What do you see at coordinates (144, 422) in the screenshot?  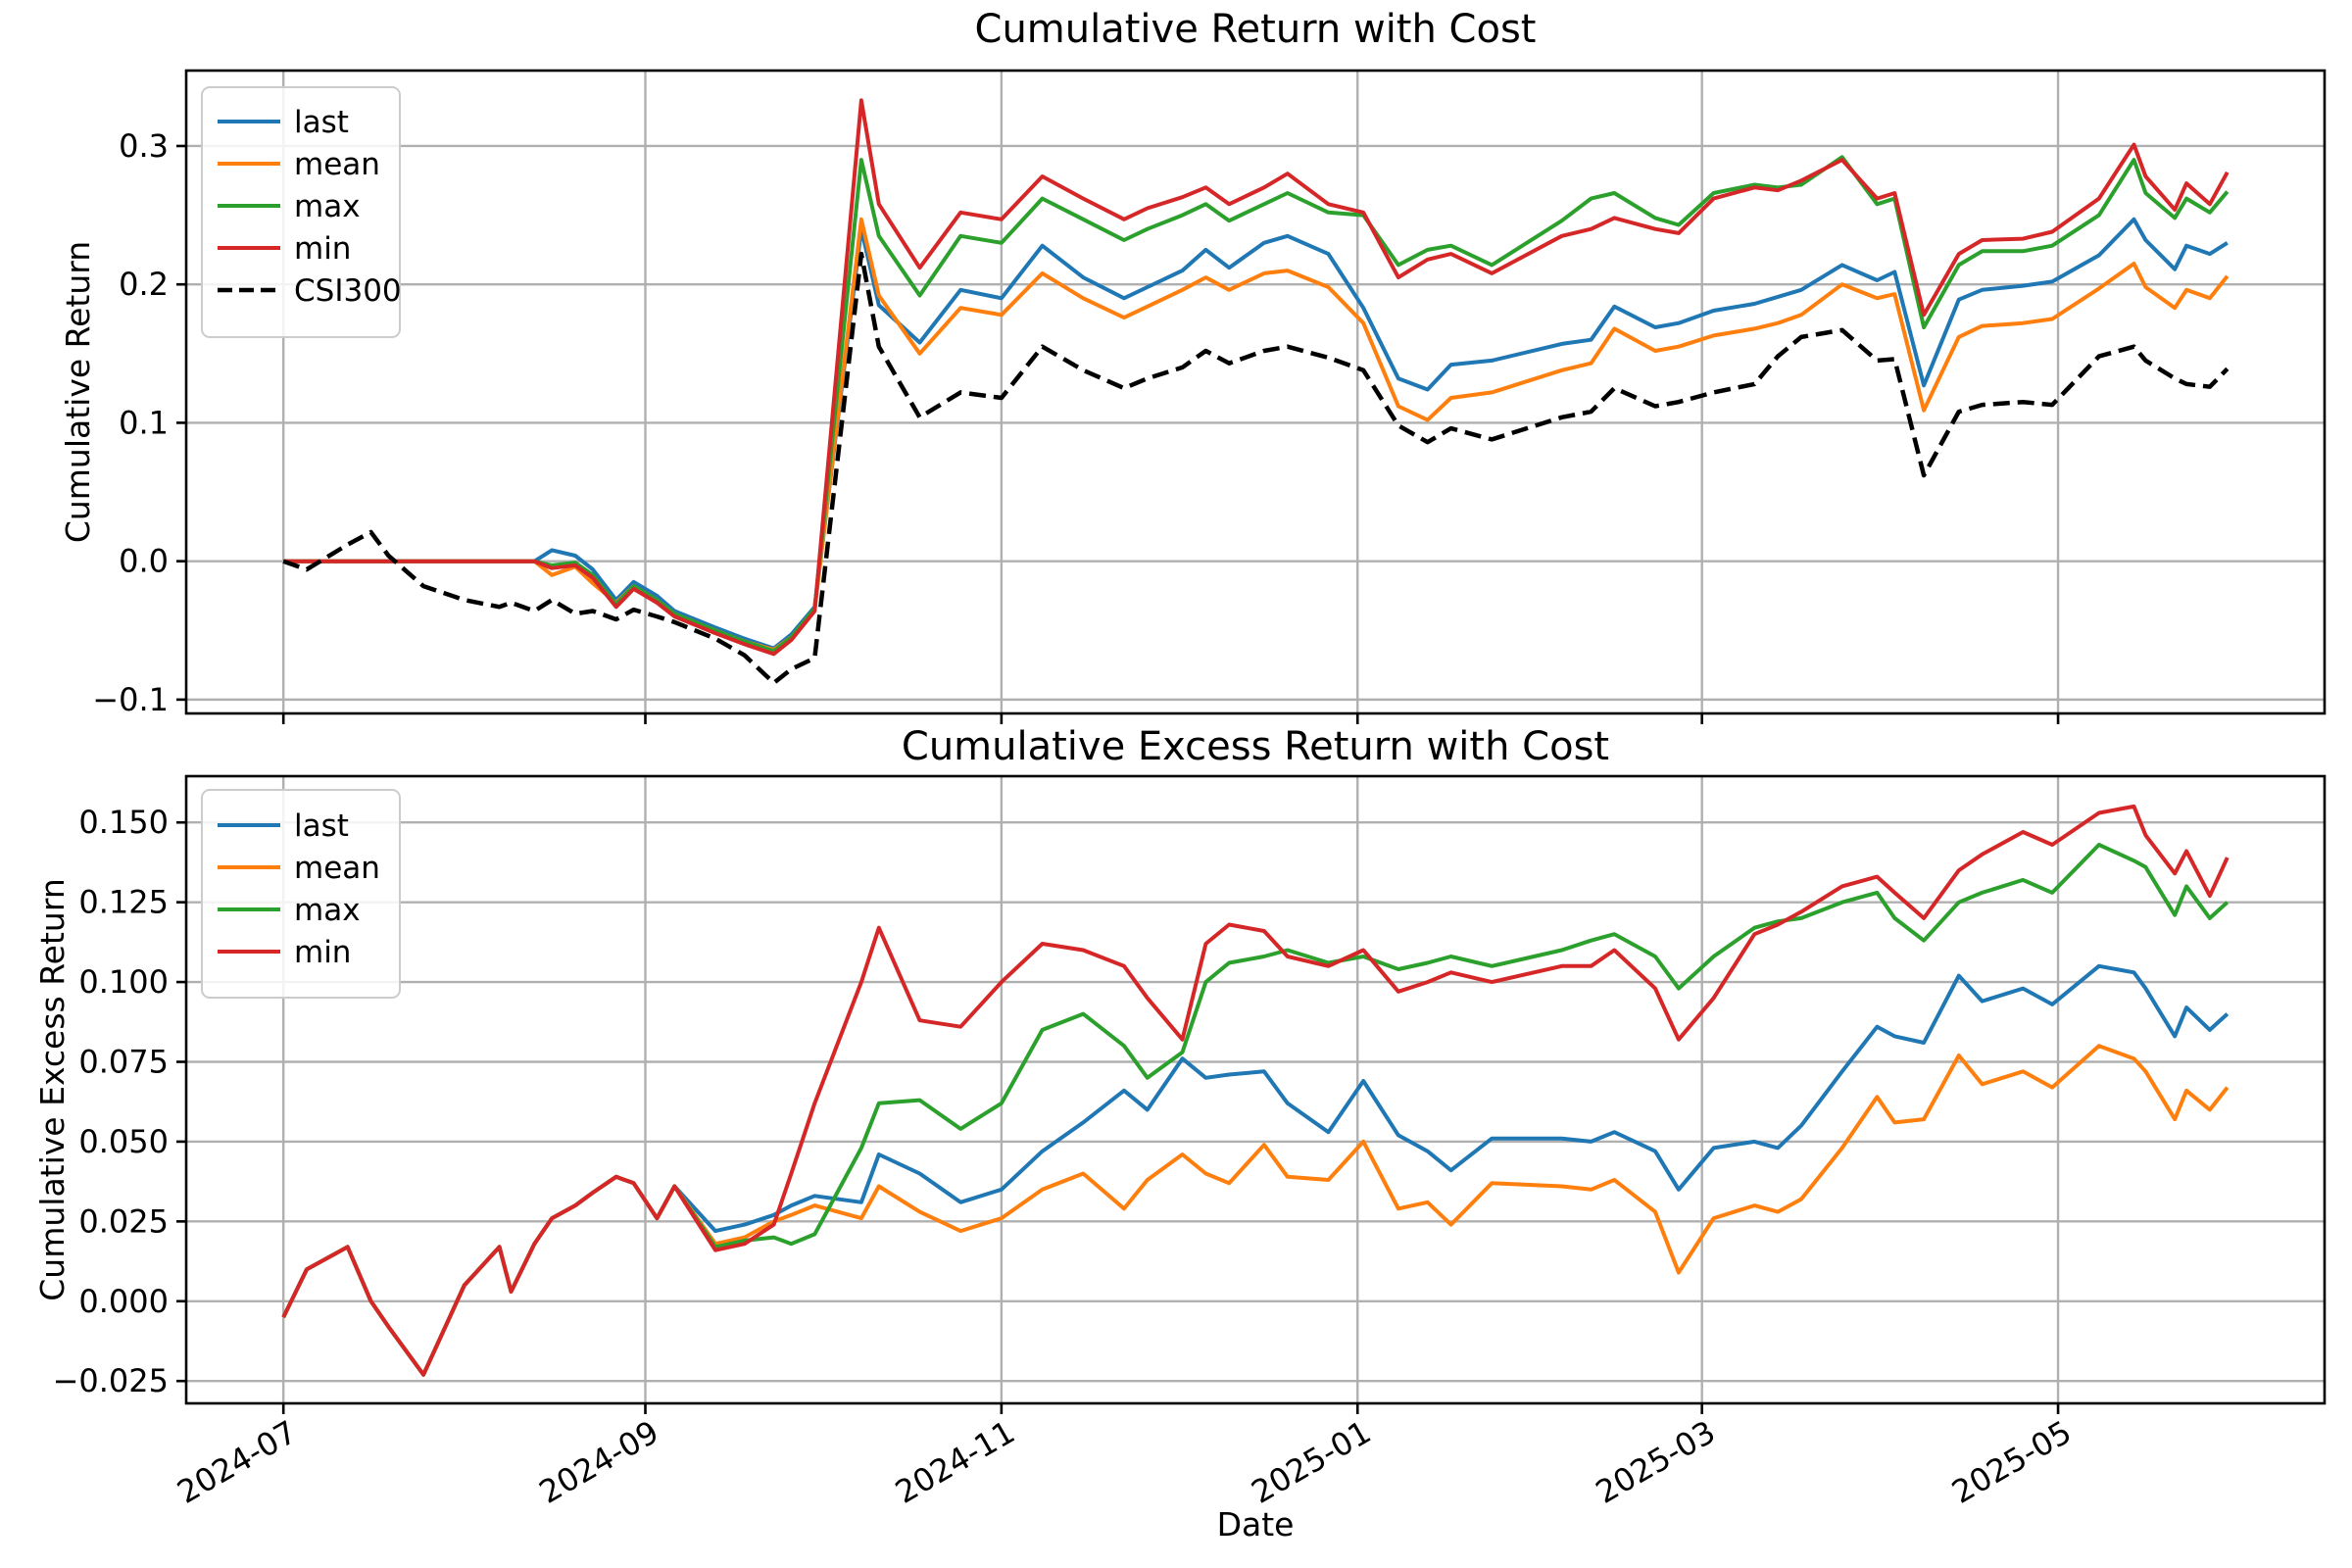 I see `y-tick-label: 0.1` at bounding box center [144, 422].